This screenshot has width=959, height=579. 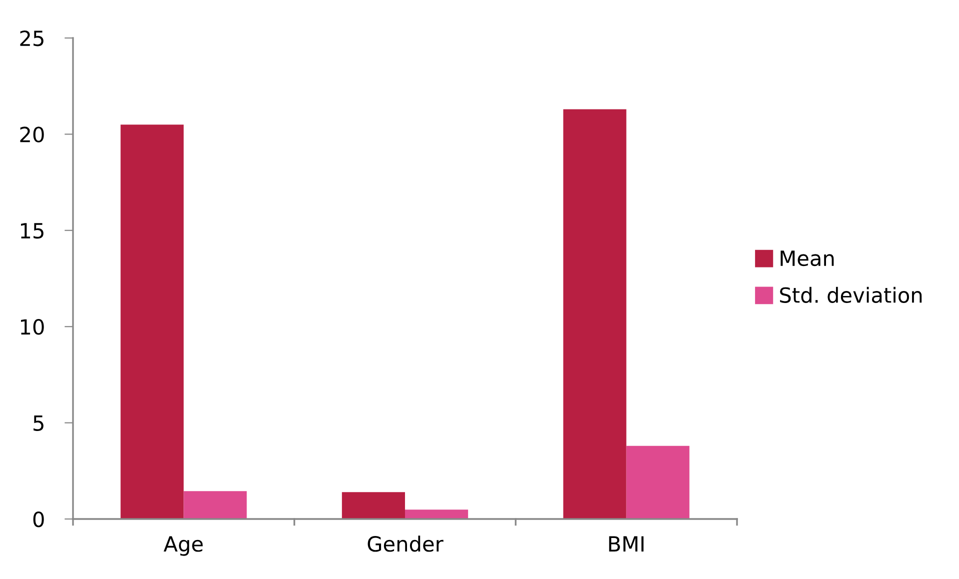 What do you see at coordinates (32, 231) in the screenshot?
I see `y-tick-label: 15` at bounding box center [32, 231].